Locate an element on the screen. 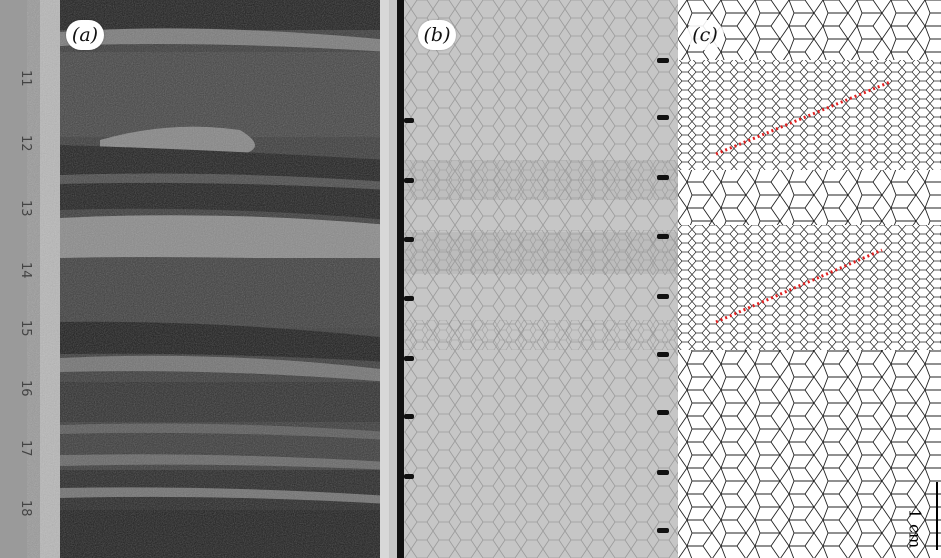 The height and width of the screenshot is (558, 941). panel-label-a: (a) is located at coordinates (85, 35).